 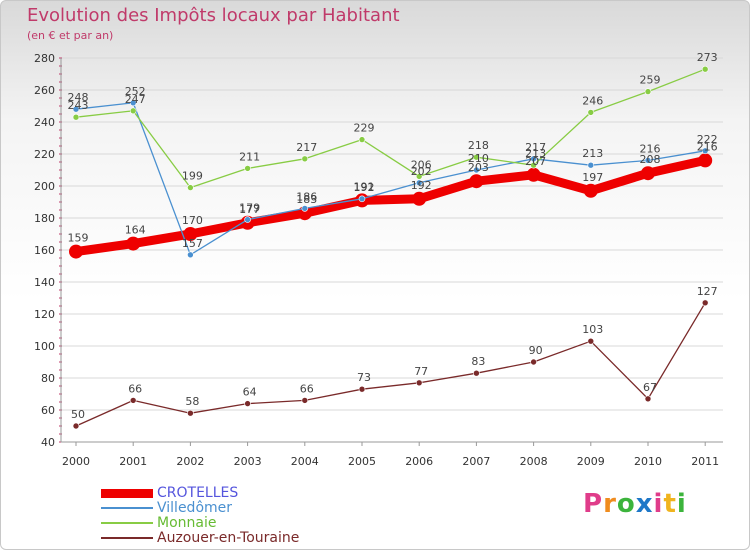 I want to click on data-label: 207, so click(x=535, y=161).